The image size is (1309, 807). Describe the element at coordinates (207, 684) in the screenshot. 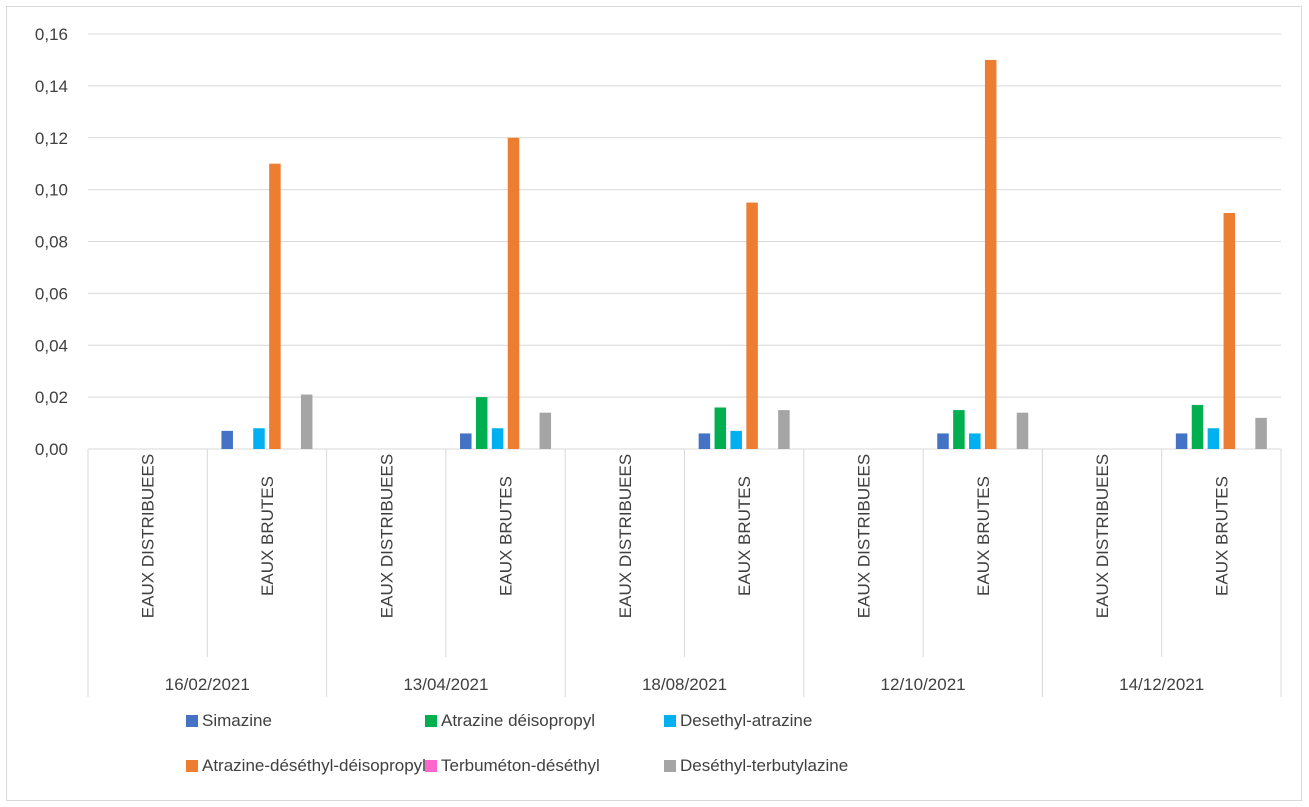

I see `x-group-date-label: 16/02/2021` at that location.